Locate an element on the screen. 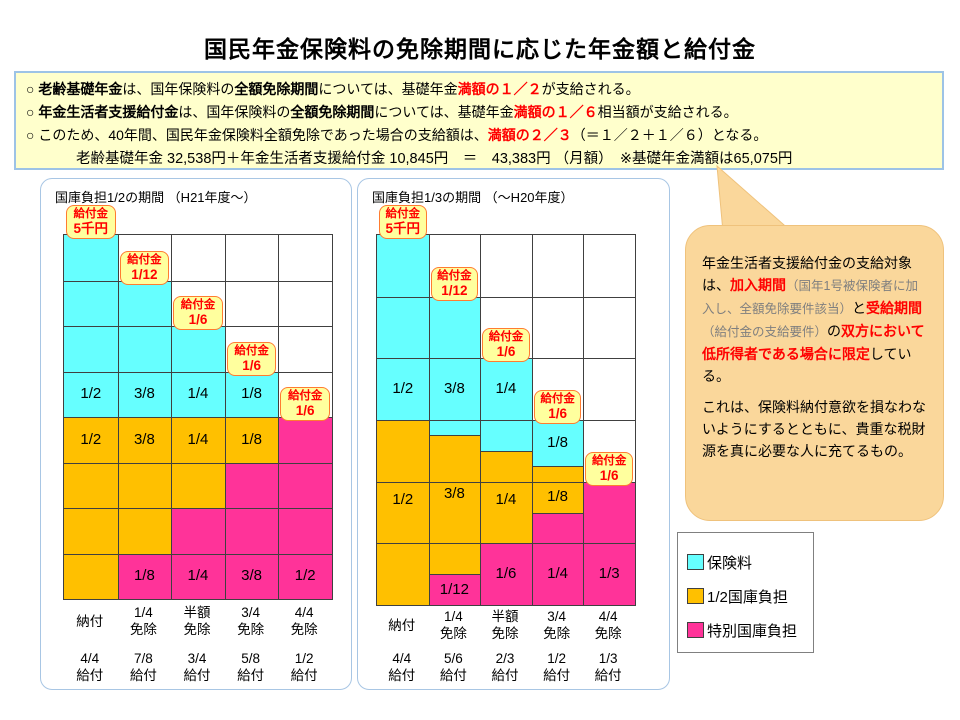  text-segment: 年金生活者支援給付金 is located at coordinates (108, 112).